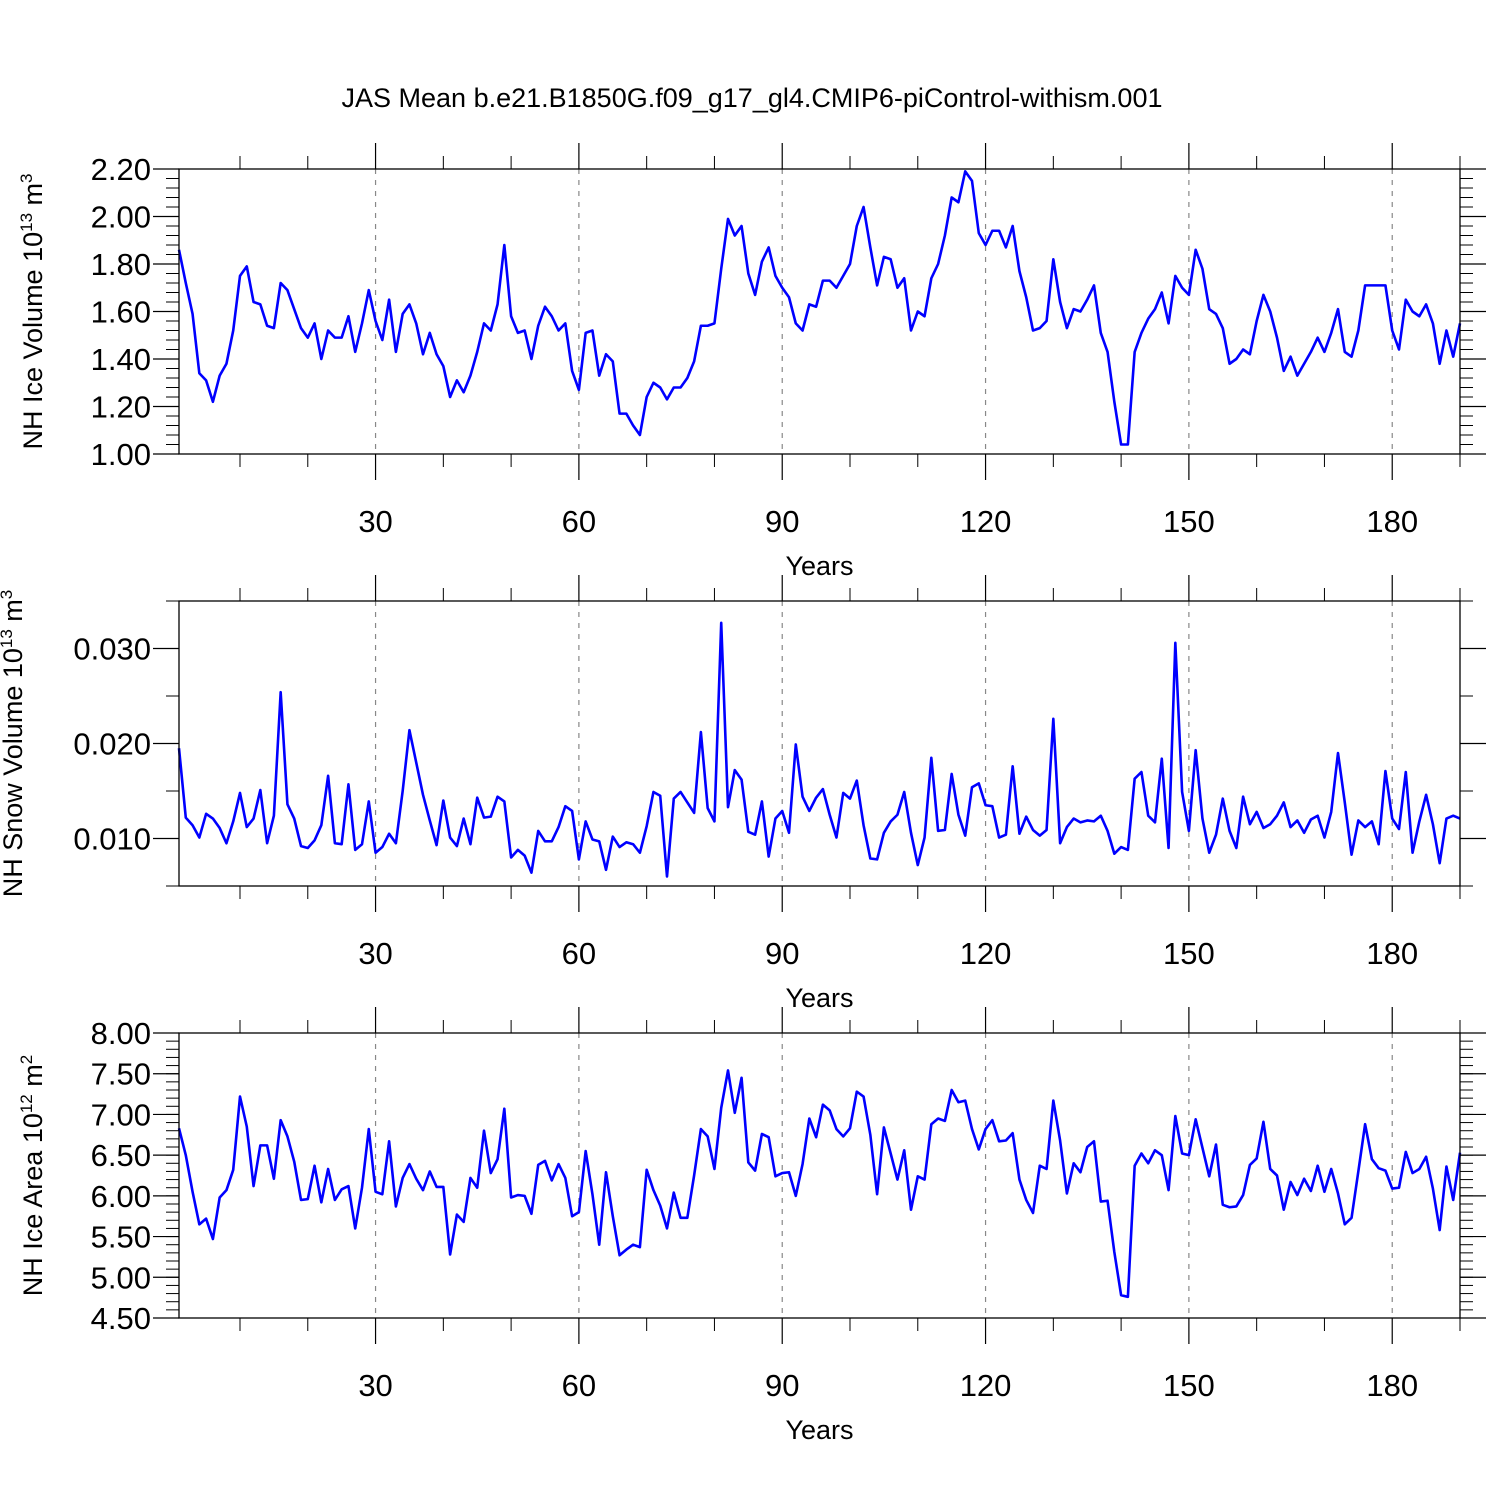 Image resolution: width=1500 pixels, height=1500 pixels. What do you see at coordinates (121, 312) in the screenshot?
I see `y-tick-label: 1.60` at bounding box center [121, 312].